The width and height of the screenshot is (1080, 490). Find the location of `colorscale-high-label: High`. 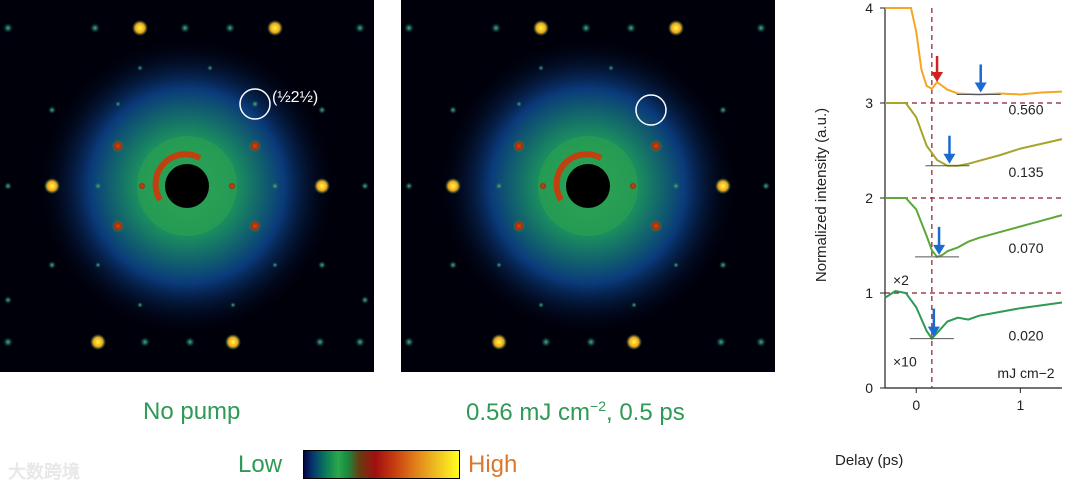

colorscale-high-label: High is located at coordinates (493, 464).